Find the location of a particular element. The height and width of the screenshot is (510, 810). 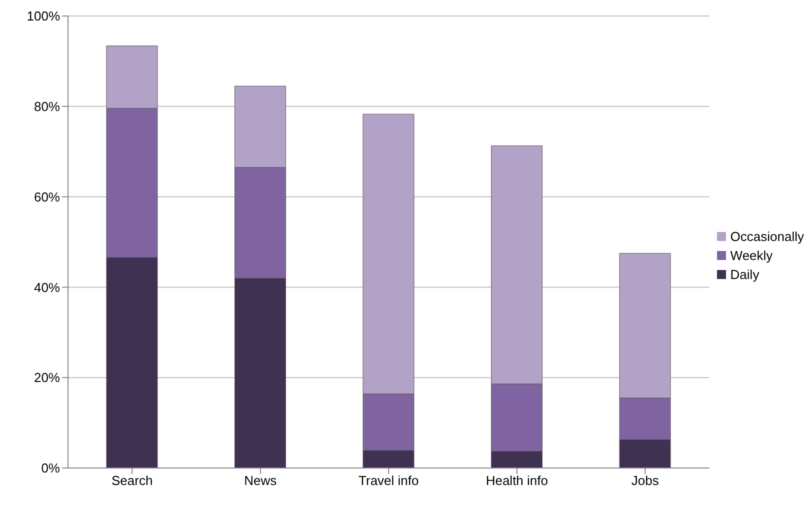

legend-label: Weekly is located at coordinates (751, 255).